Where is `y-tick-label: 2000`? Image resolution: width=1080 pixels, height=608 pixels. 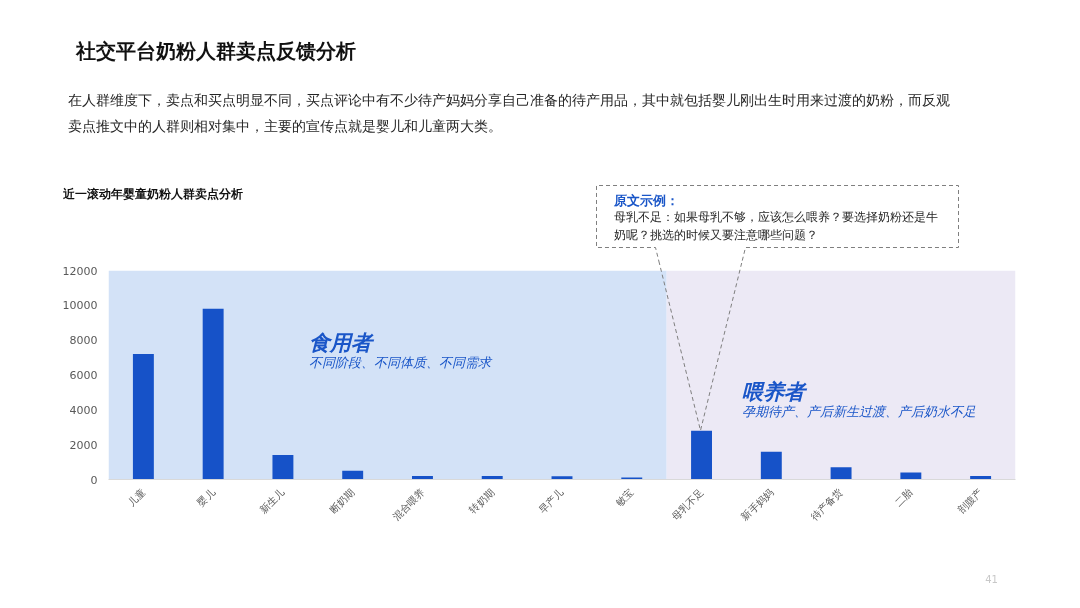
y-tick-label: 2000 is located at coordinates (83, 445).